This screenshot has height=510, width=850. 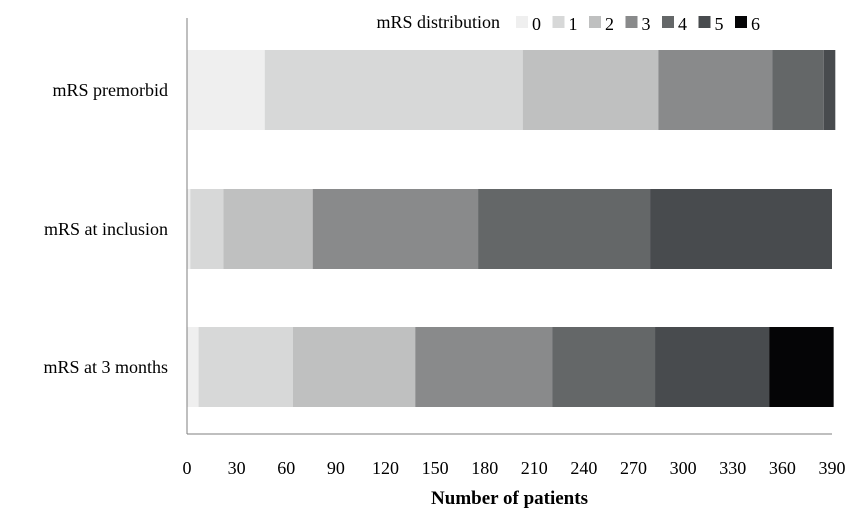 I want to click on x-tick-label: 240, so click(x=583, y=468).